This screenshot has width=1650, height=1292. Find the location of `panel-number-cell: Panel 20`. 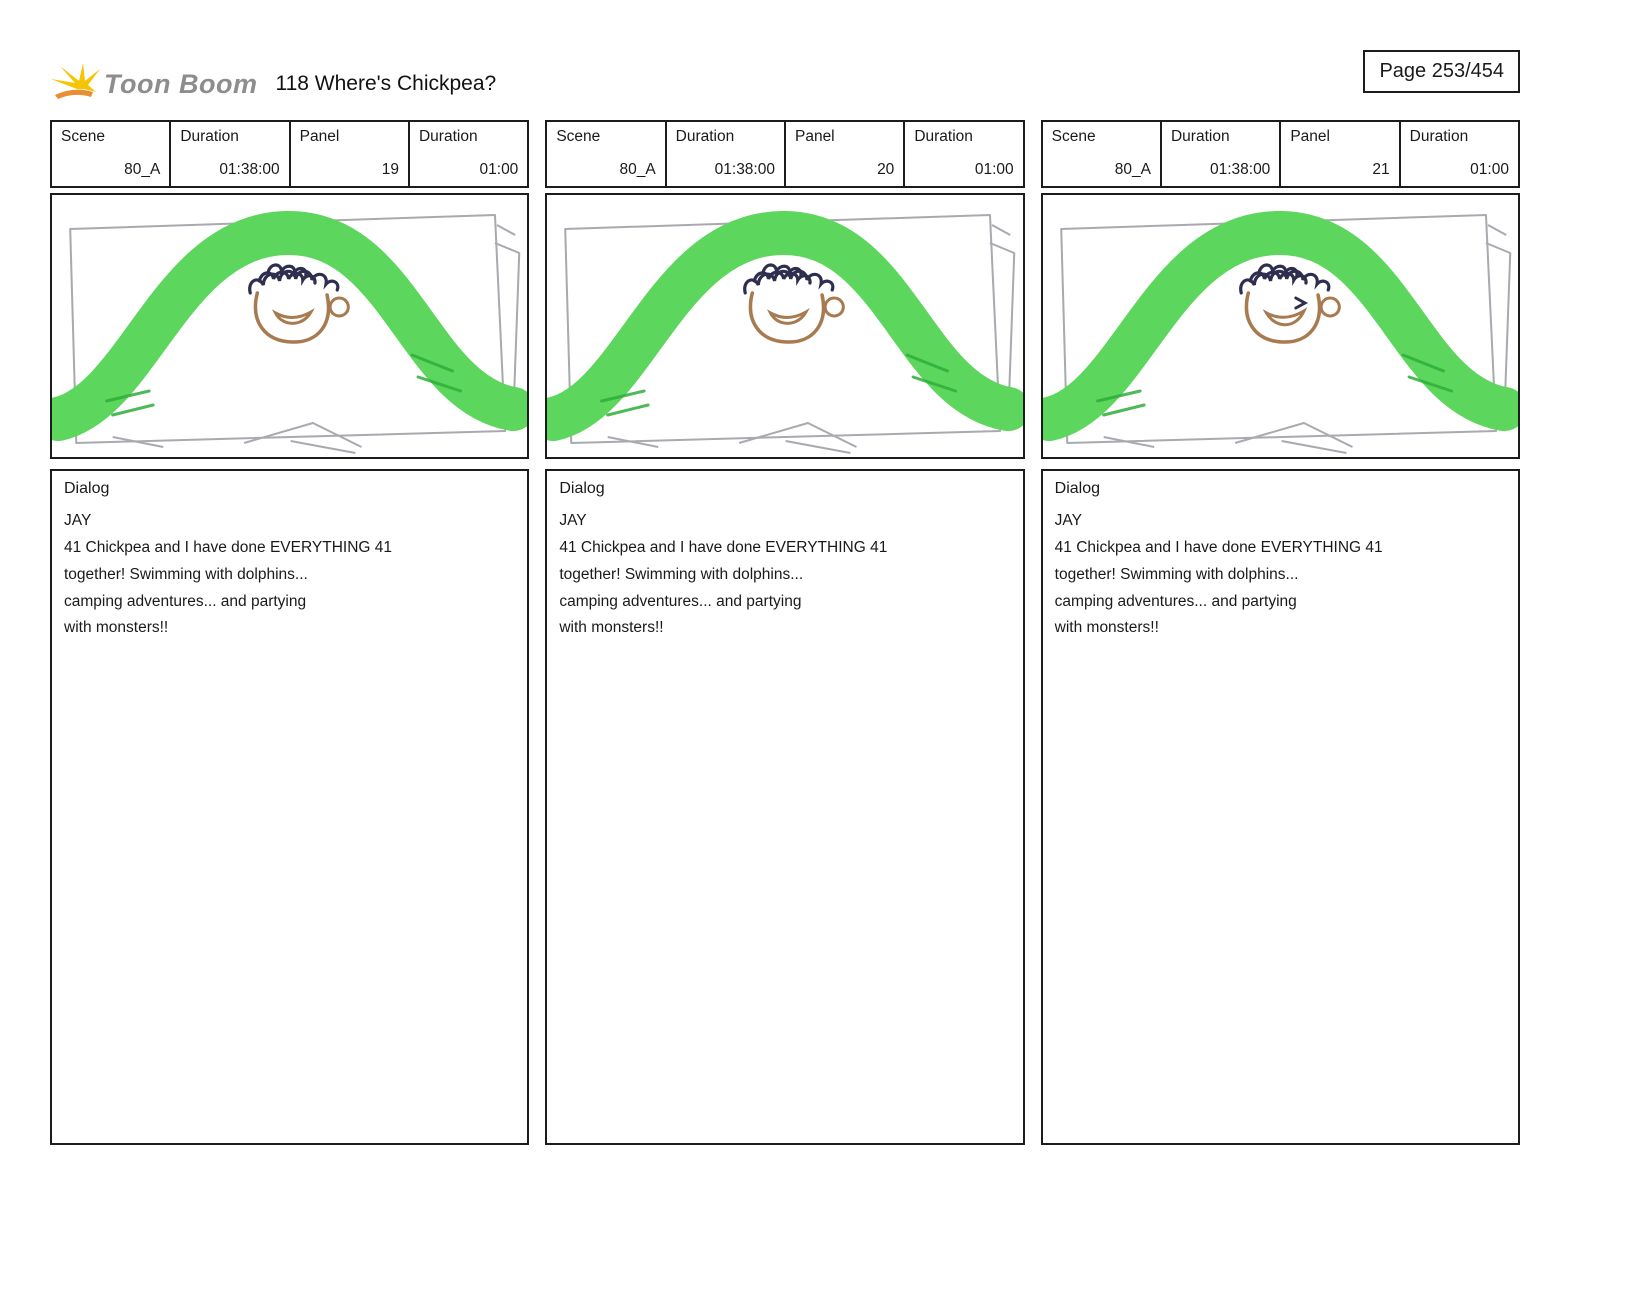

panel-number-cell: Panel 20 is located at coordinates (846, 154).